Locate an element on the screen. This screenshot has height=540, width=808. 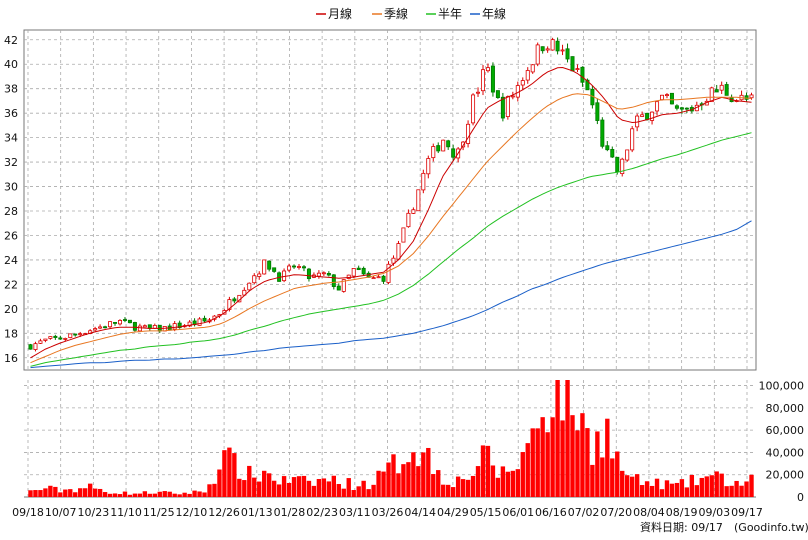
date-tick-label: 03/11 is located at coordinates (355, 512).